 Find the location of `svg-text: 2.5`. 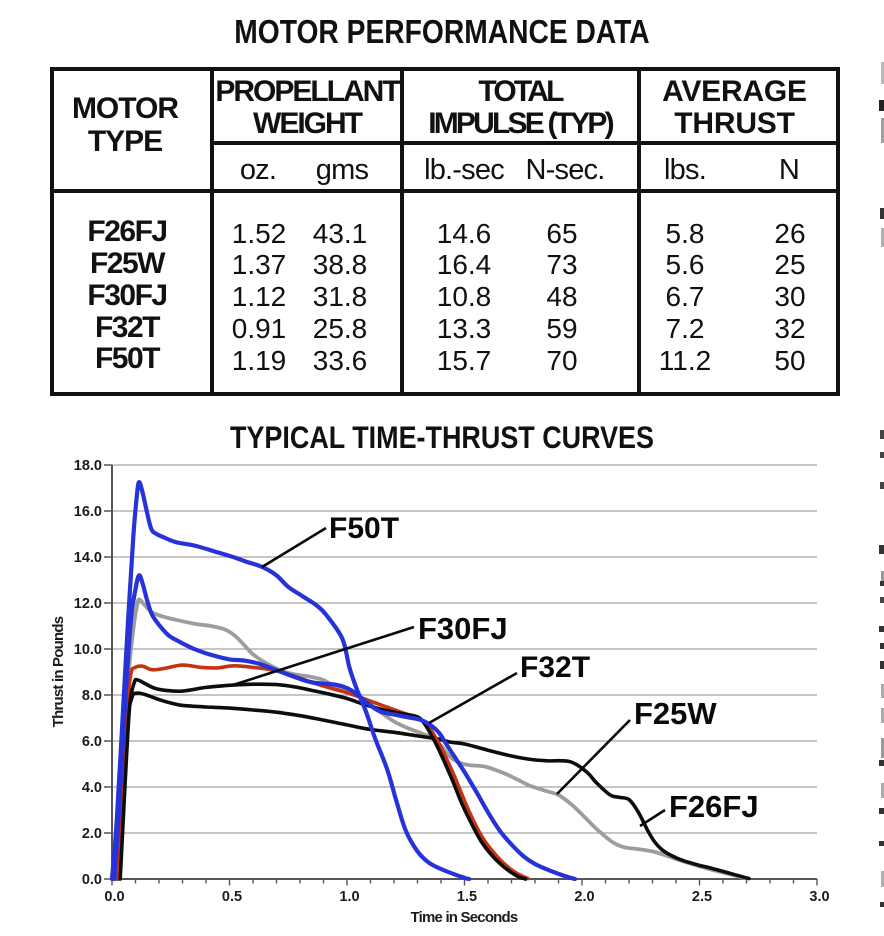

svg-text: 2.5 is located at coordinates (702, 897).